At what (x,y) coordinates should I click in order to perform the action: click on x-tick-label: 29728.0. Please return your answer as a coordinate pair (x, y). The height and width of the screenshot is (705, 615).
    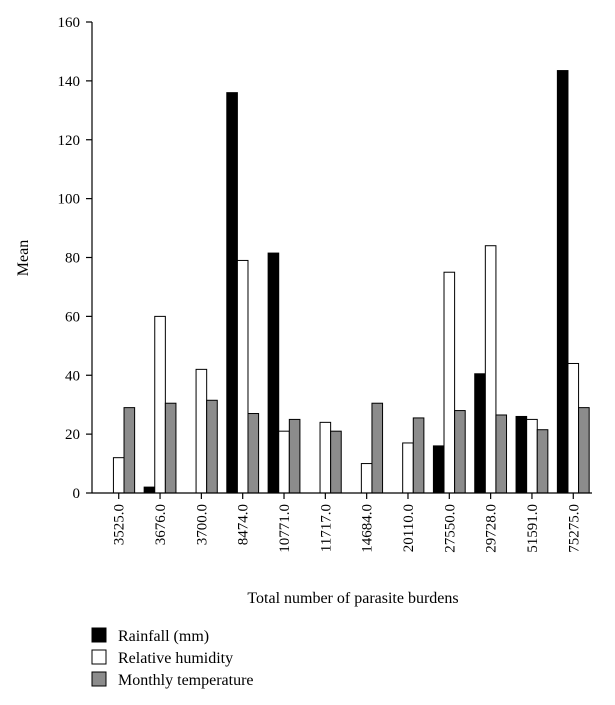
    Looking at the image, I should click on (492, 528).